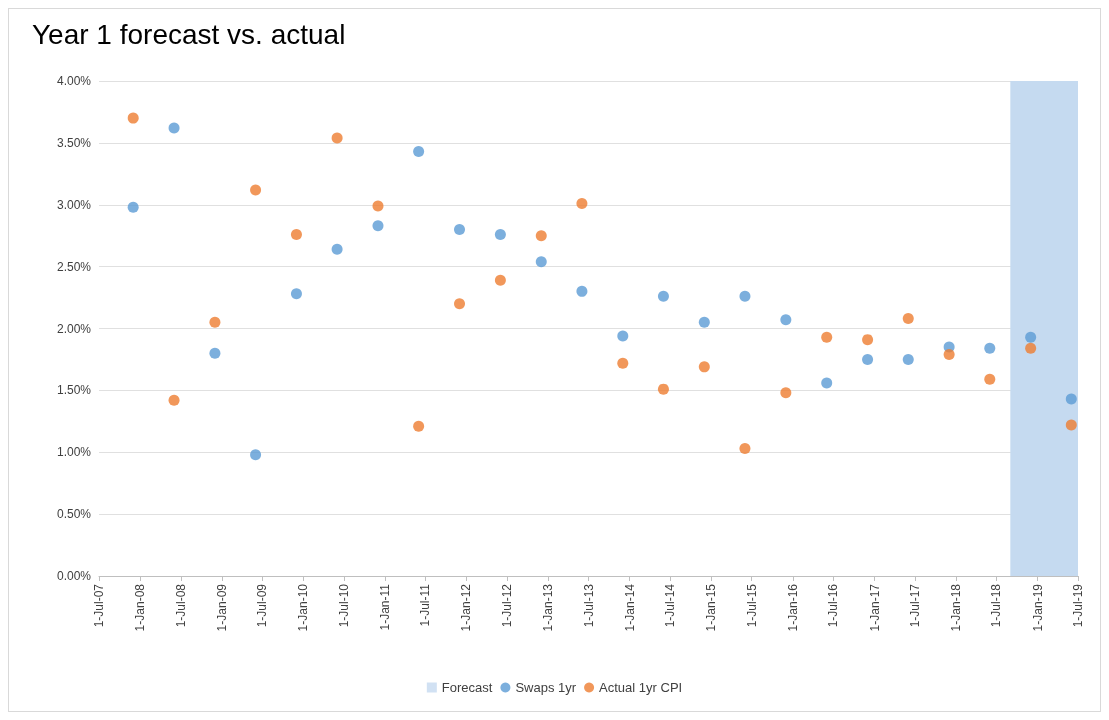 The width and height of the screenshot is (1109, 720). I want to click on x-tick-label: 1-Jan-15, so click(711, 607).